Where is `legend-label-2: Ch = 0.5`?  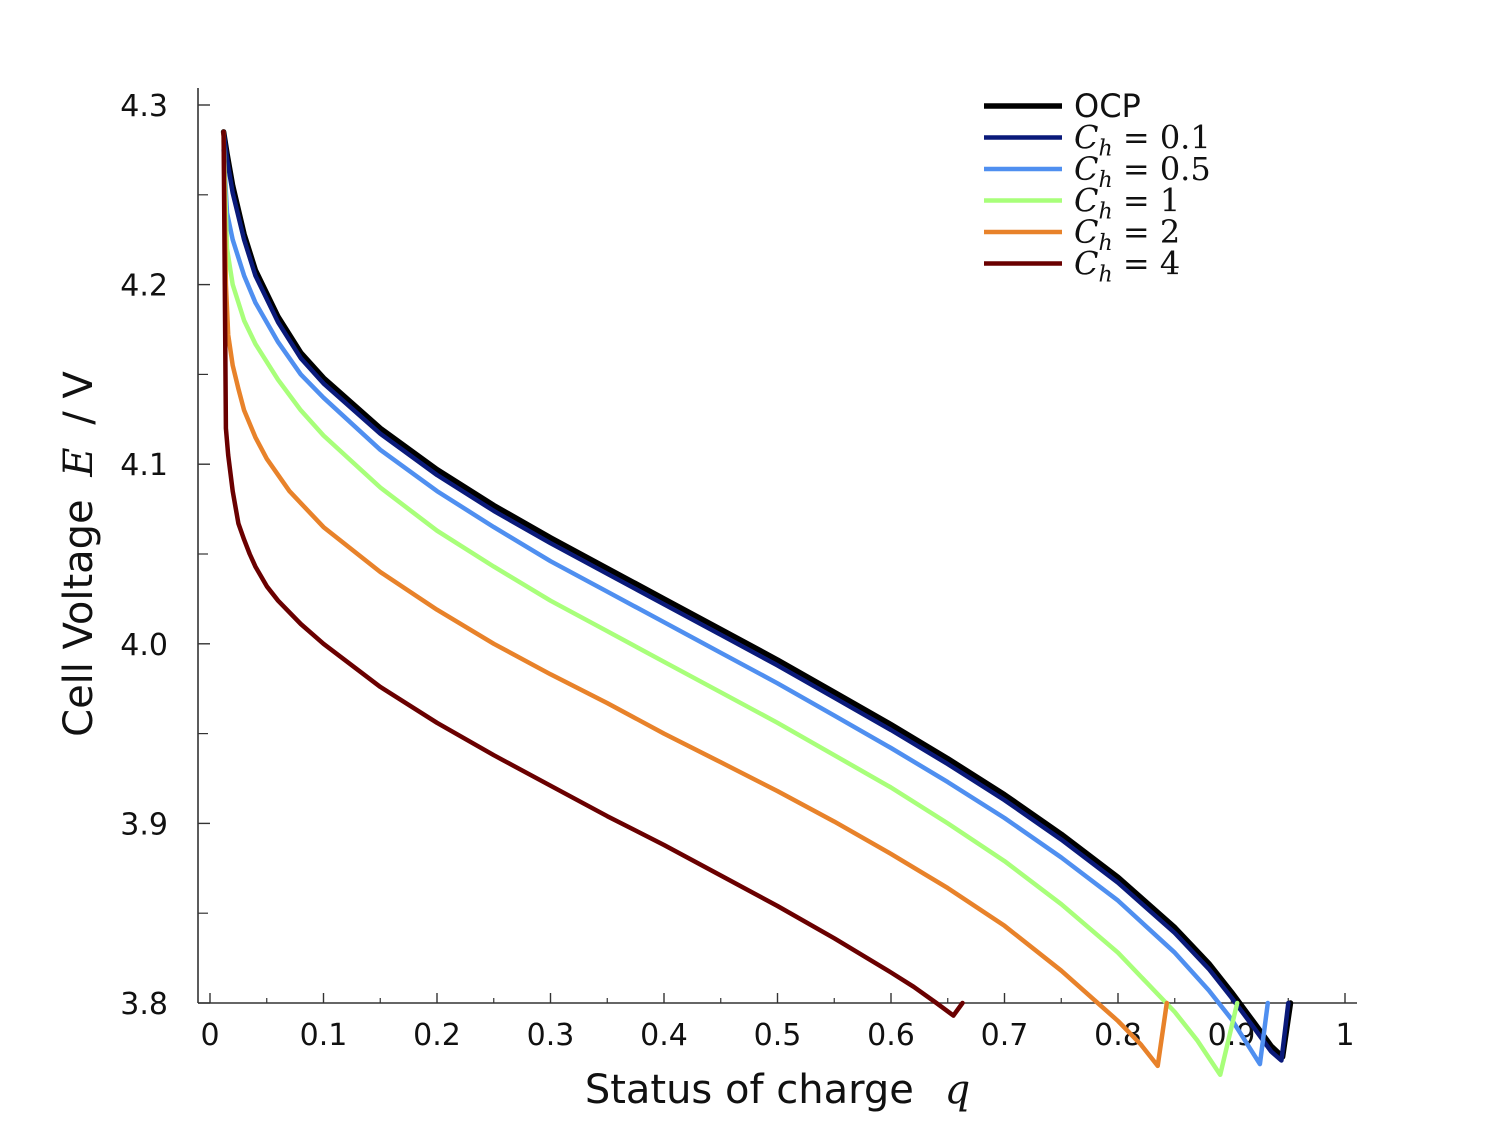
legend-label-2: Ch = 0.5 is located at coordinates (1142, 171).